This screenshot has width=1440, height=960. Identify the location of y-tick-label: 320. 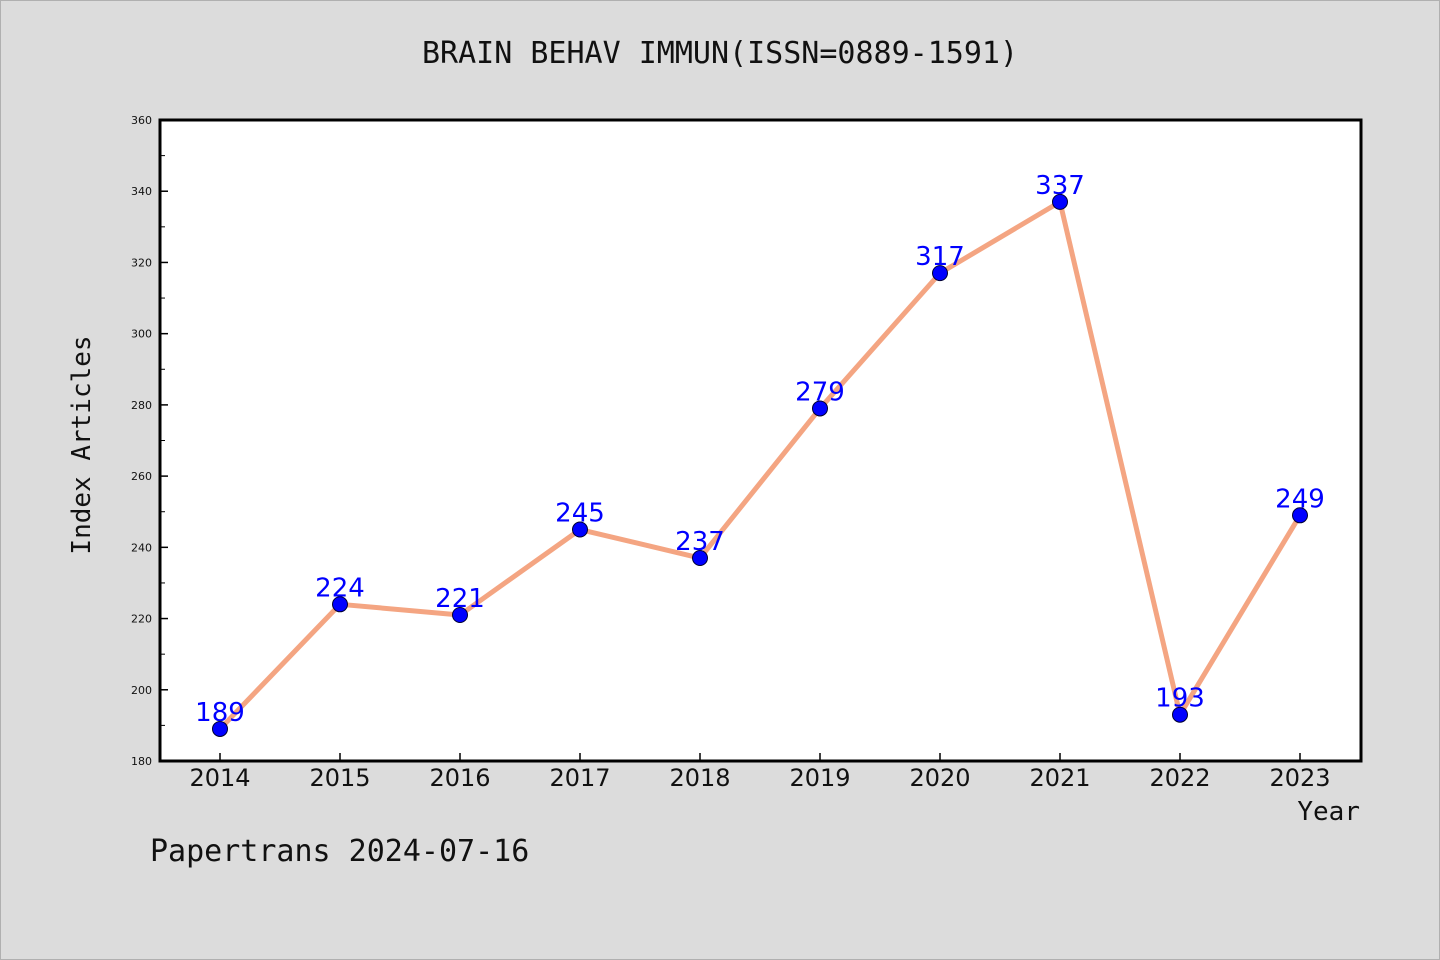
(141, 262).